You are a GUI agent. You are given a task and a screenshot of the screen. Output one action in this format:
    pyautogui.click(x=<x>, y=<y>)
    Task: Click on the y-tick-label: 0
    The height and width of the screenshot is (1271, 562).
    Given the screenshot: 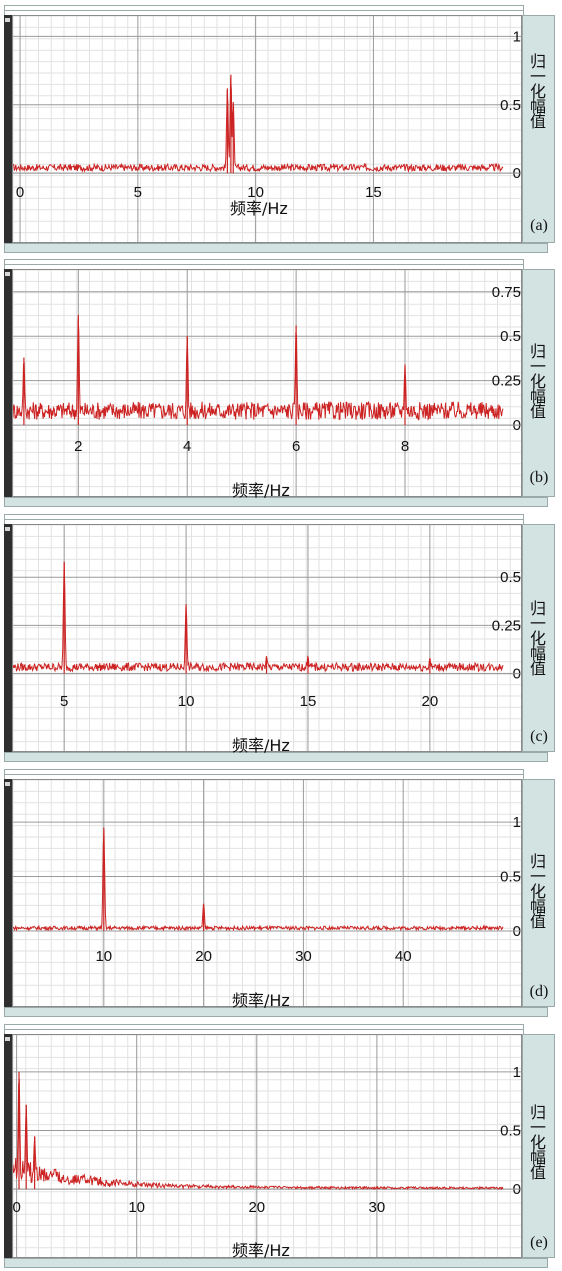 What is the action you would take?
    pyautogui.click(x=517, y=1189)
    